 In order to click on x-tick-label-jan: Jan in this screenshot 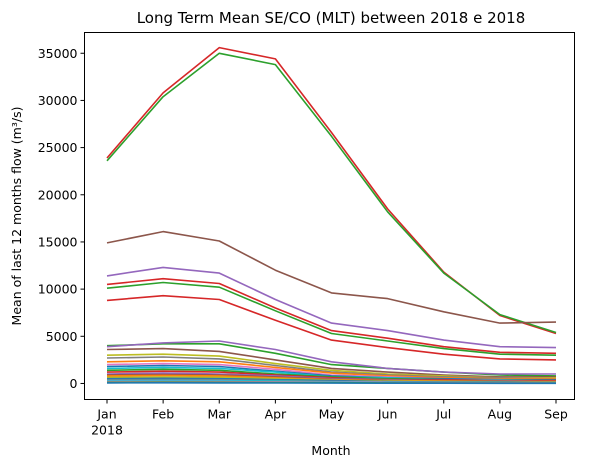, I will do `click(106, 414)`.